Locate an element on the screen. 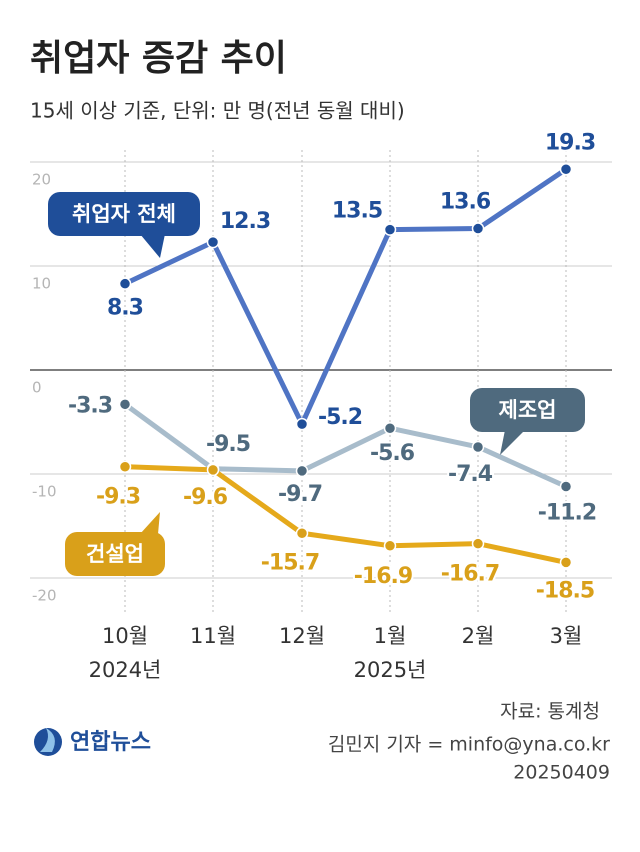  data-label: -9.5 is located at coordinates (228, 444).